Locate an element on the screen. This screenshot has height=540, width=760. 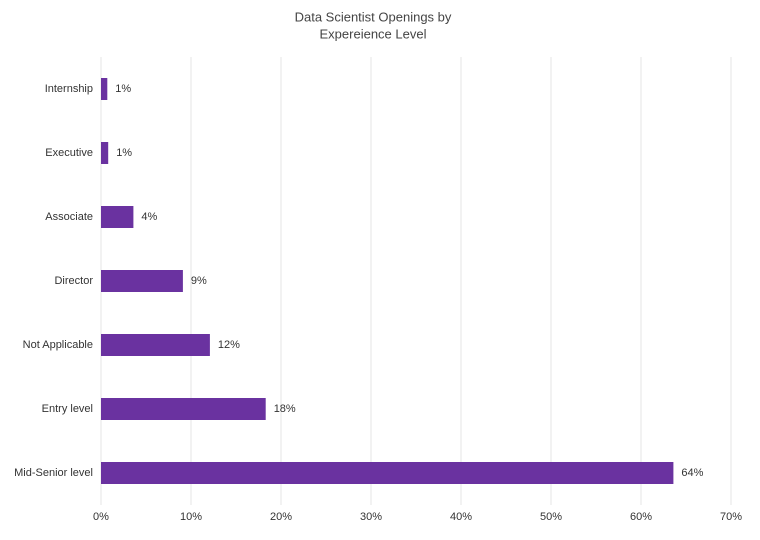
x-tick-label: 40% is located at coordinates (461, 517).